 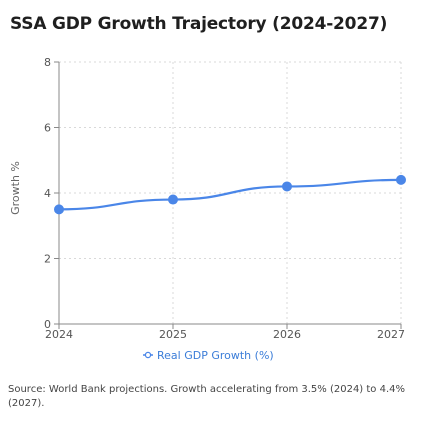 I want to click on chart-title: SSA GDP Growth Trajectory (2024-2027), so click(x=199, y=24).